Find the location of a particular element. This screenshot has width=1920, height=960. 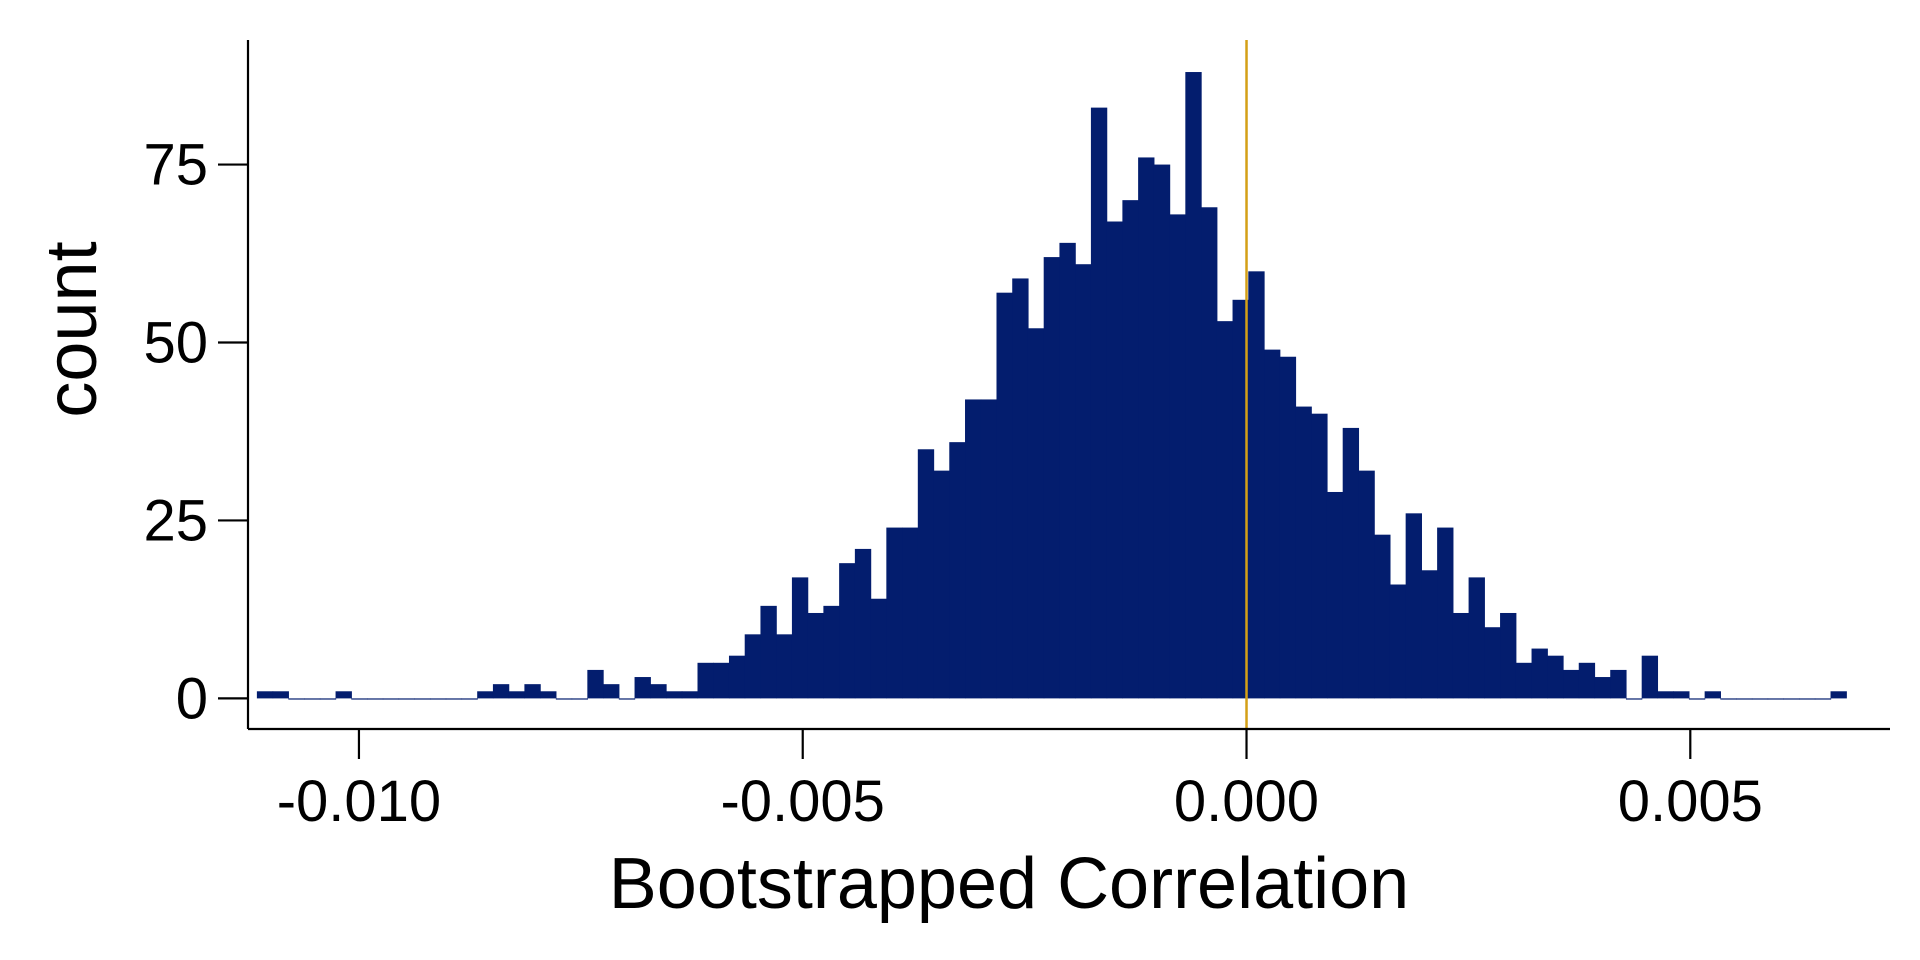

x-tick-label: -0.010 is located at coordinates (359, 801).